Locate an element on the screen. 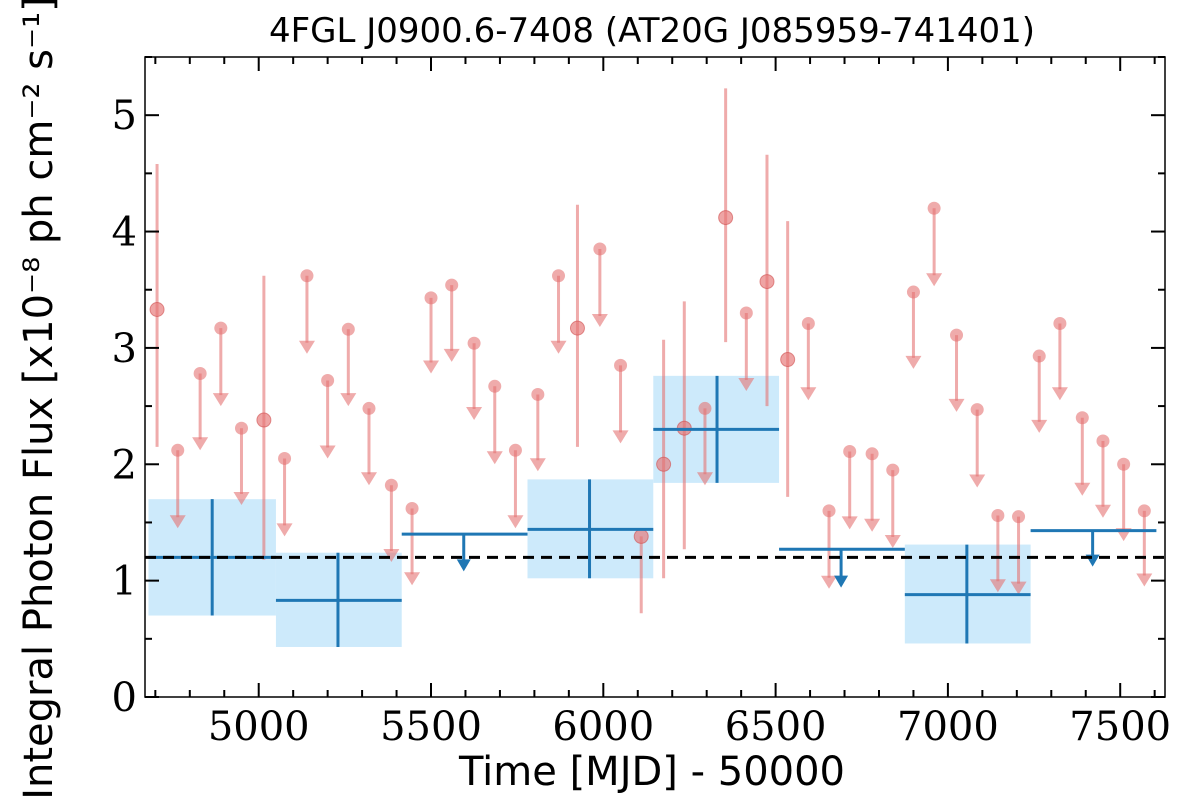  x-tick-label: 6000 is located at coordinates (603, 727).